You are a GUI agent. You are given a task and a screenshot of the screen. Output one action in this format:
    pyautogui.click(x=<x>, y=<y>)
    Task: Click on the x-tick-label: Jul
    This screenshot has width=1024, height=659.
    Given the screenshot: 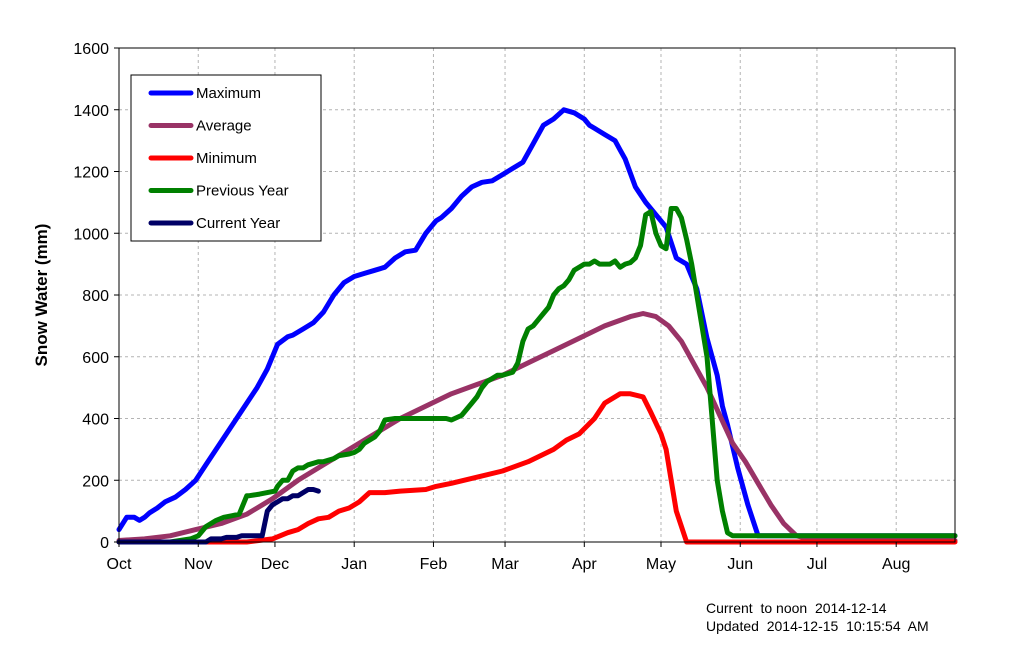 What is the action you would take?
    pyautogui.click(x=817, y=564)
    